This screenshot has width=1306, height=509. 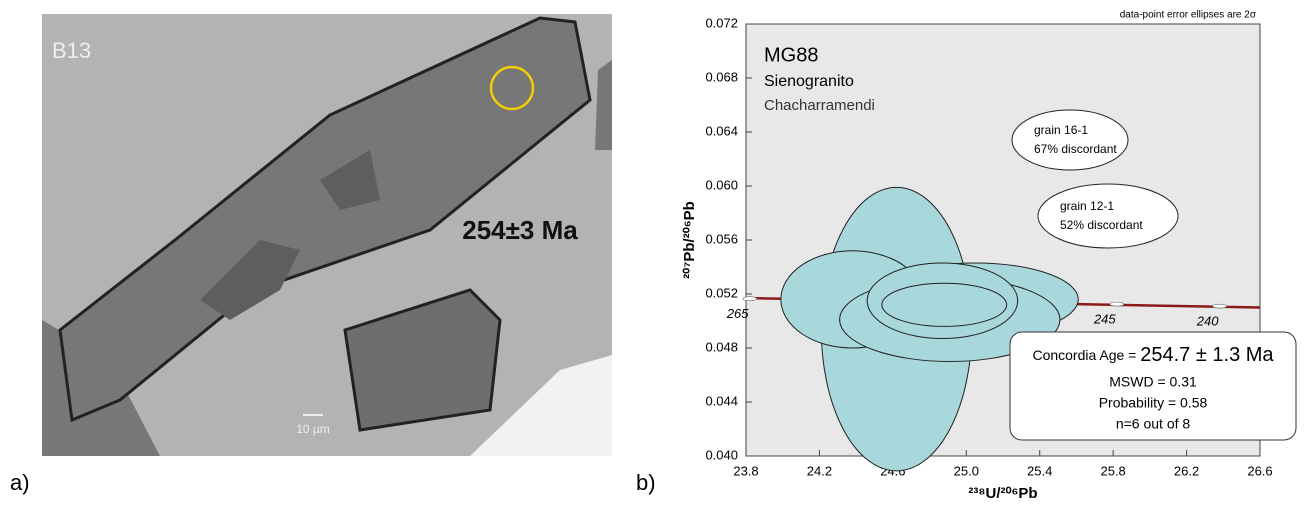 What do you see at coordinates (512, 88) in the screenshot?
I see `spot` at bounding box center [512, 88].